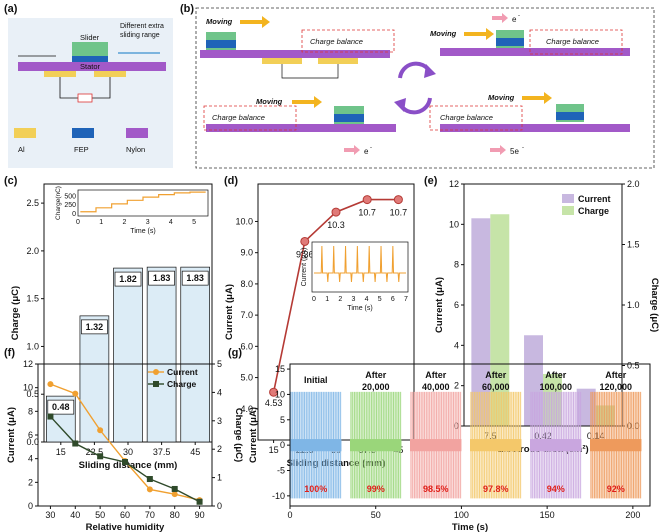  I want to click on legend-nylon-label: Nylon, so click(135, 149).